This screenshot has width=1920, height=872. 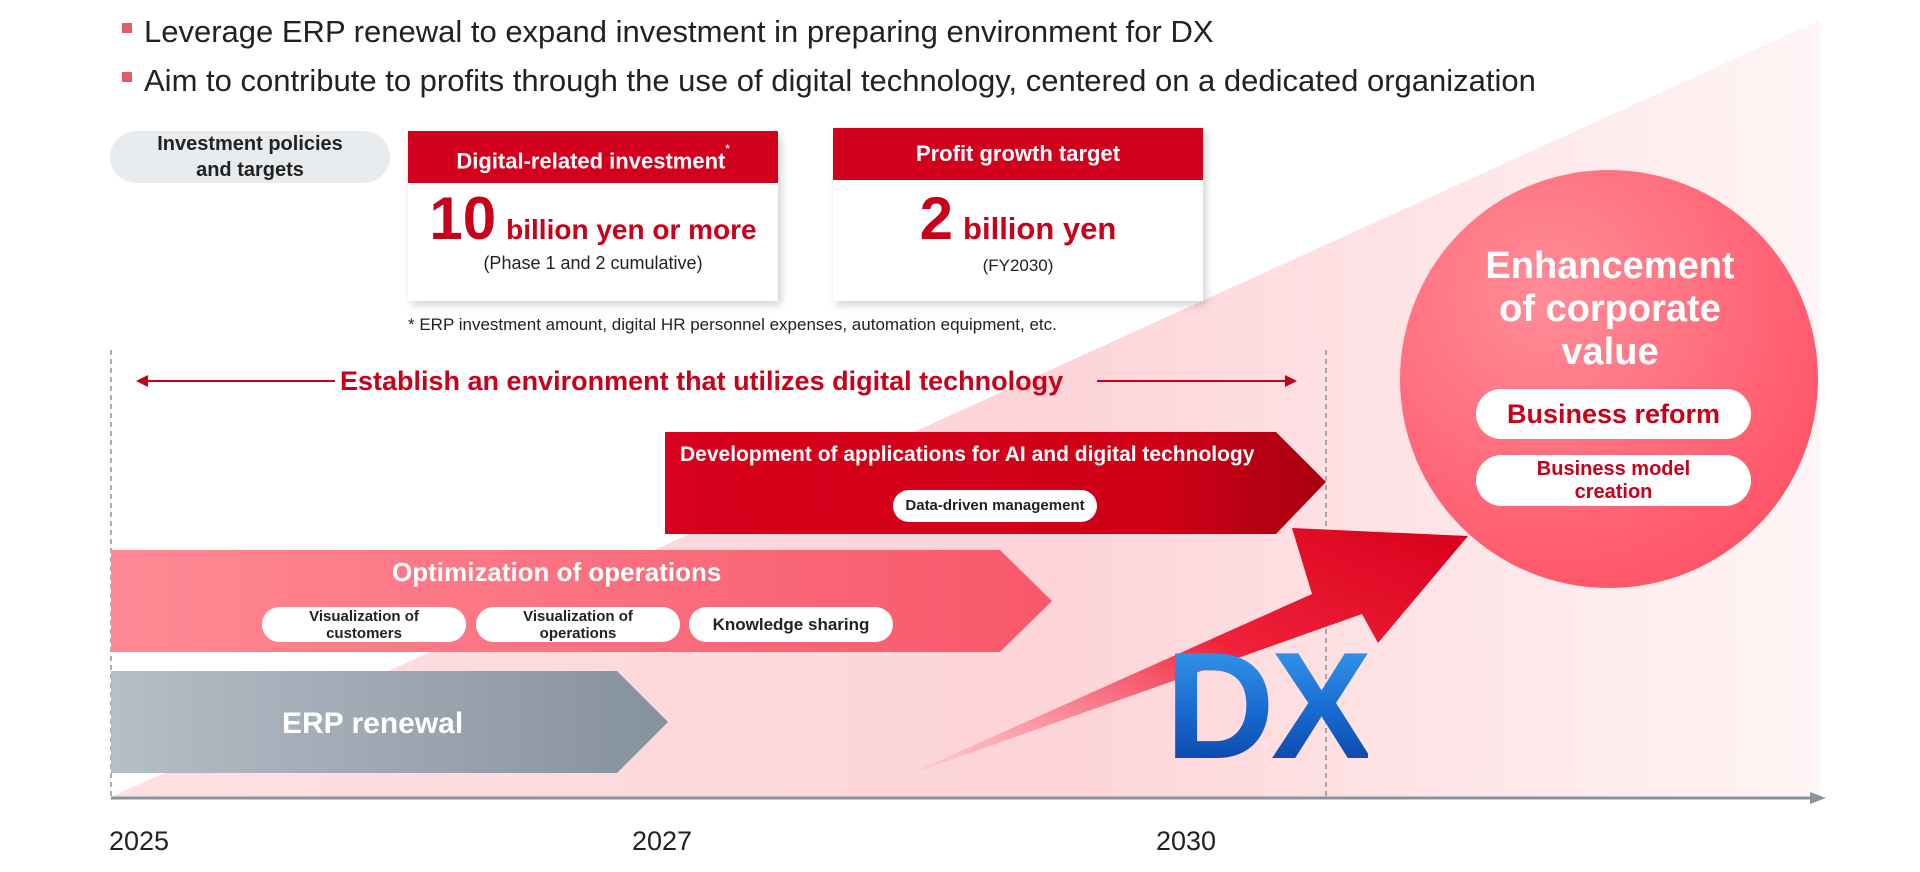 What do you see at coordinates (250, 157) in the screenshot?
I see `investment-policies-pill: Investment policies and targets` at bounding box center [250, 157].